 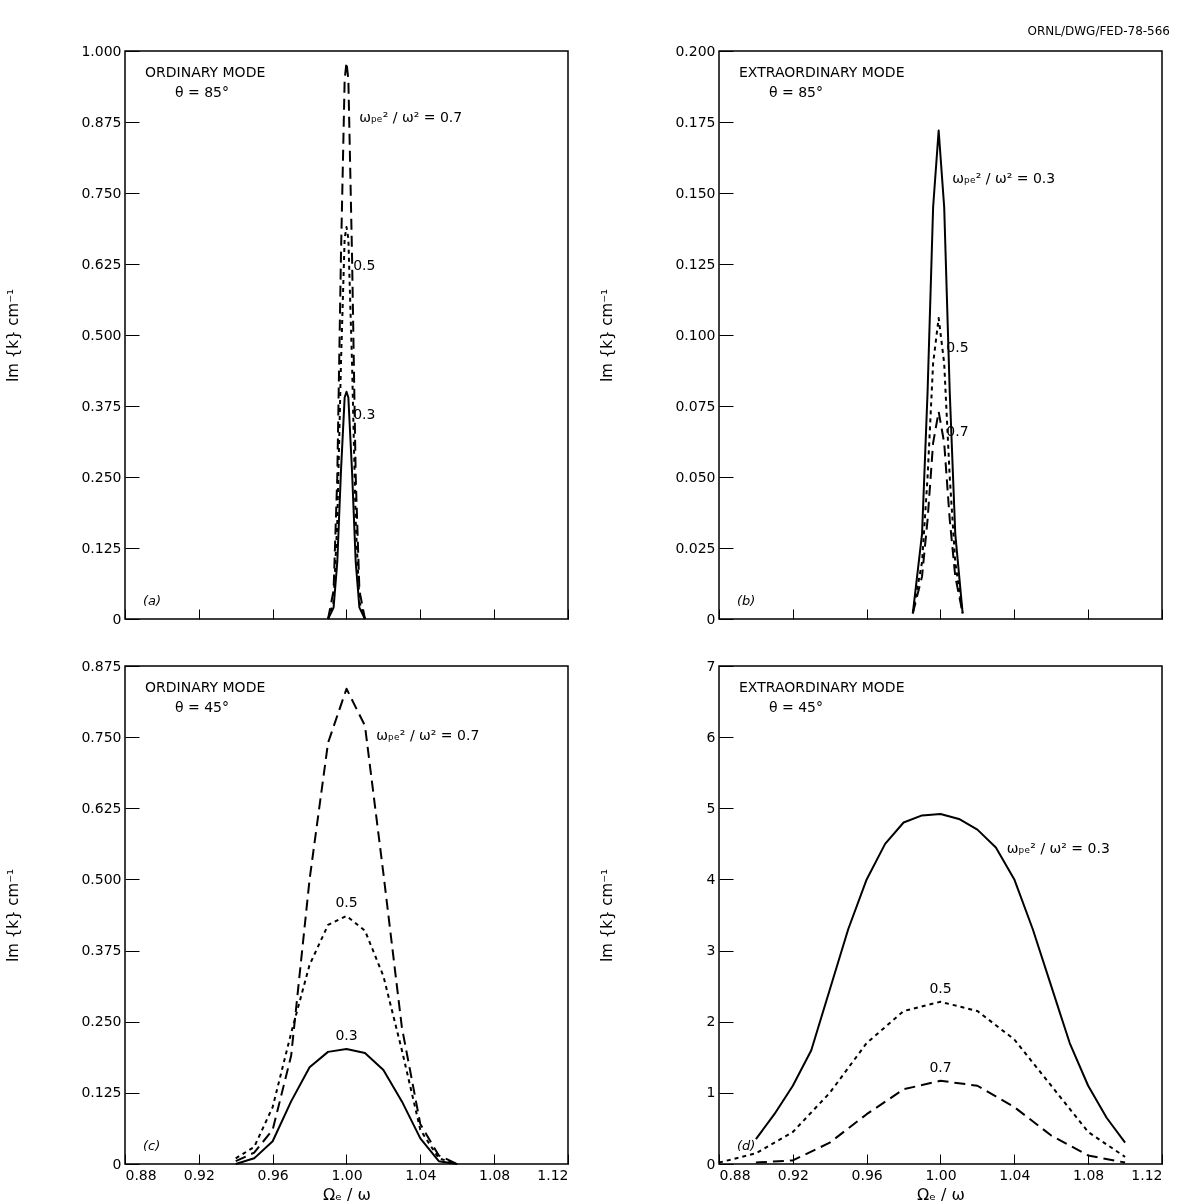 What do you see at coordinates (711, 665) in the screenshot?
I see `y-tick-label: 7` at bounding box center [711, 665].